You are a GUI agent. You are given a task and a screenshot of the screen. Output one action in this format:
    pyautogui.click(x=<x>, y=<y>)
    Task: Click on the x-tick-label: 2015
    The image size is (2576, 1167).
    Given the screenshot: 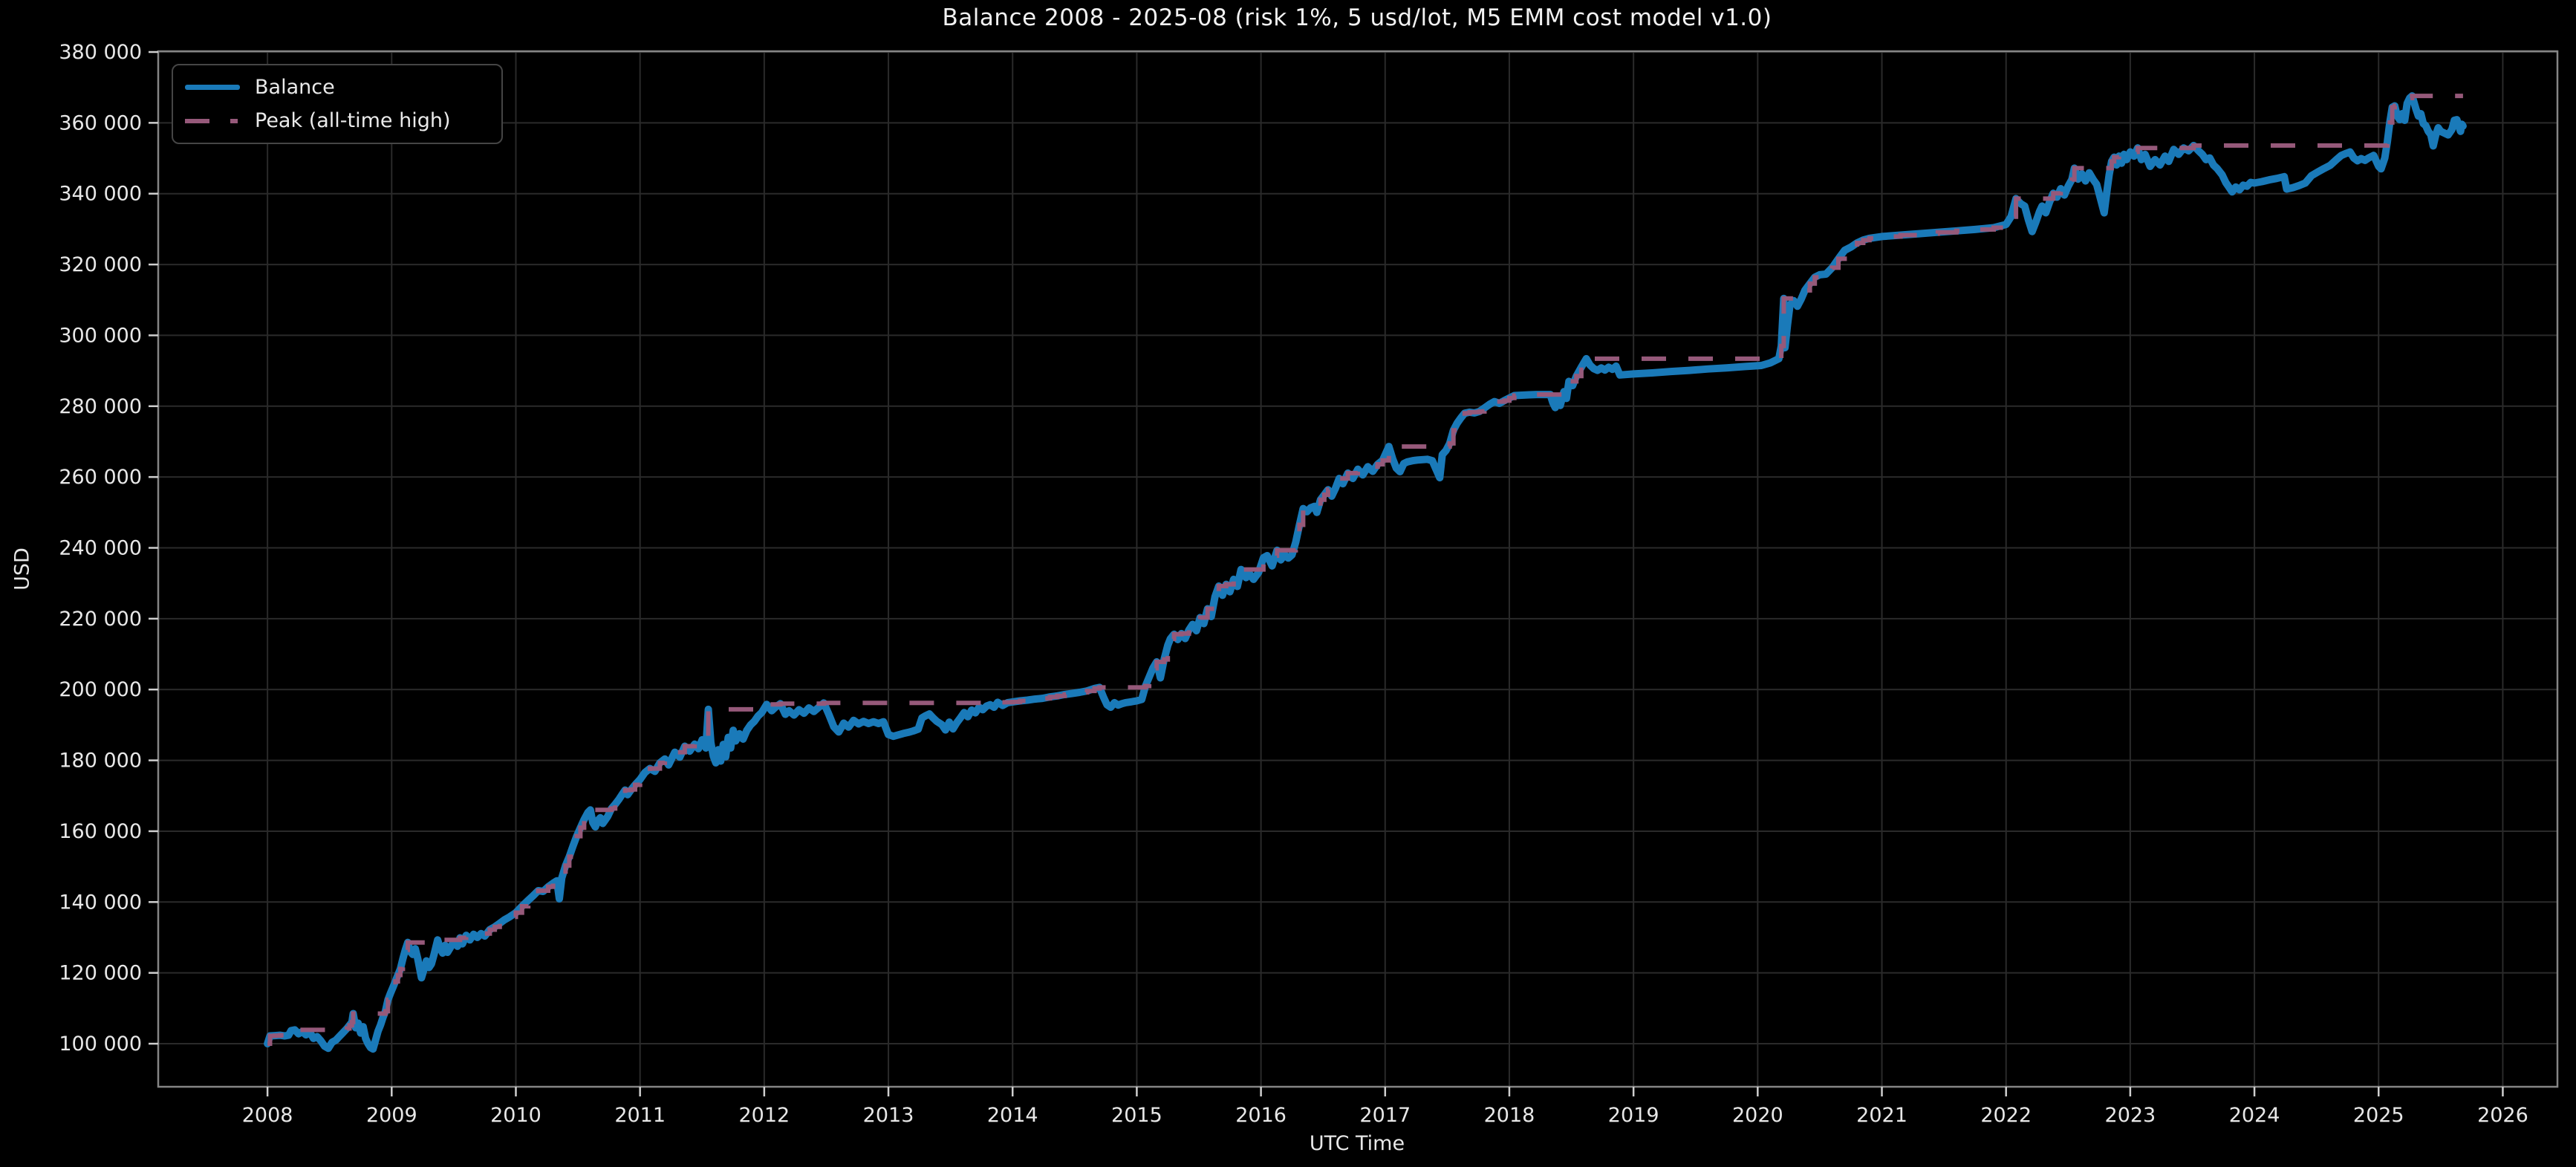 What is the action you would take?
    pyautogui.click(x=1136, y=1115)
    